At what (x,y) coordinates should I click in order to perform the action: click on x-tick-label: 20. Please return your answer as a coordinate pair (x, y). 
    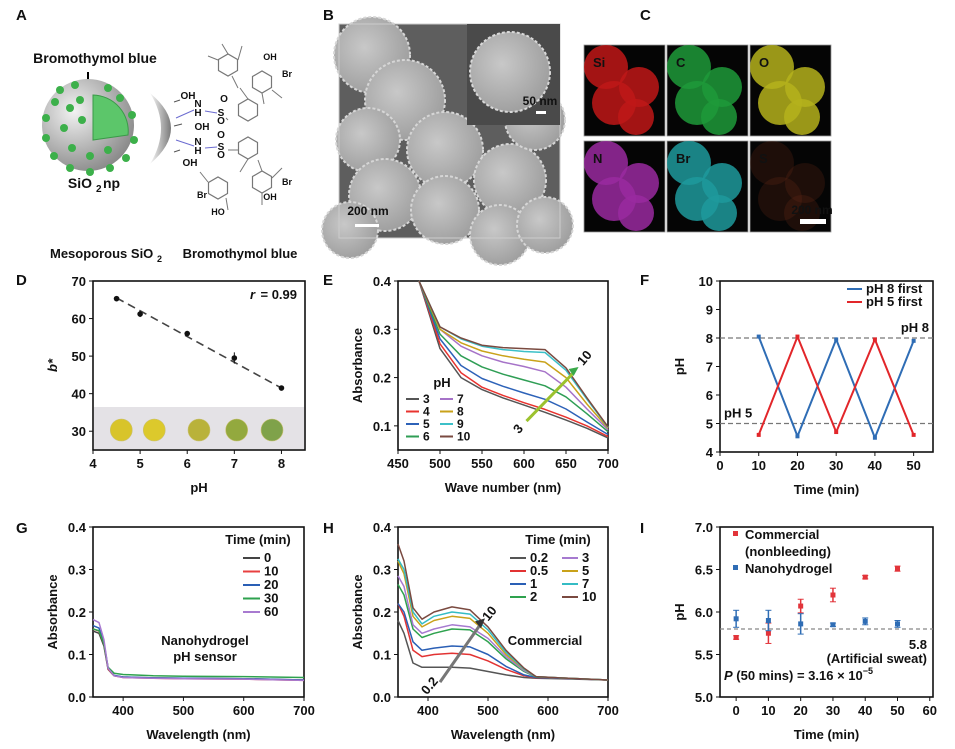
    Looking at the image, I should click on (800, 710).